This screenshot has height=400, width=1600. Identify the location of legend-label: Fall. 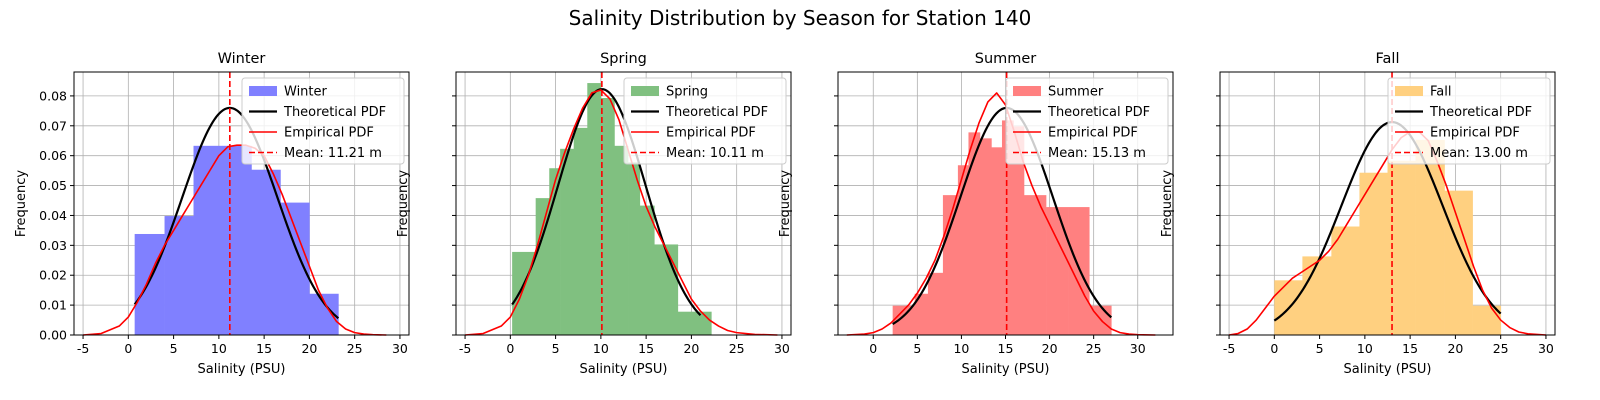
(1440, 92).